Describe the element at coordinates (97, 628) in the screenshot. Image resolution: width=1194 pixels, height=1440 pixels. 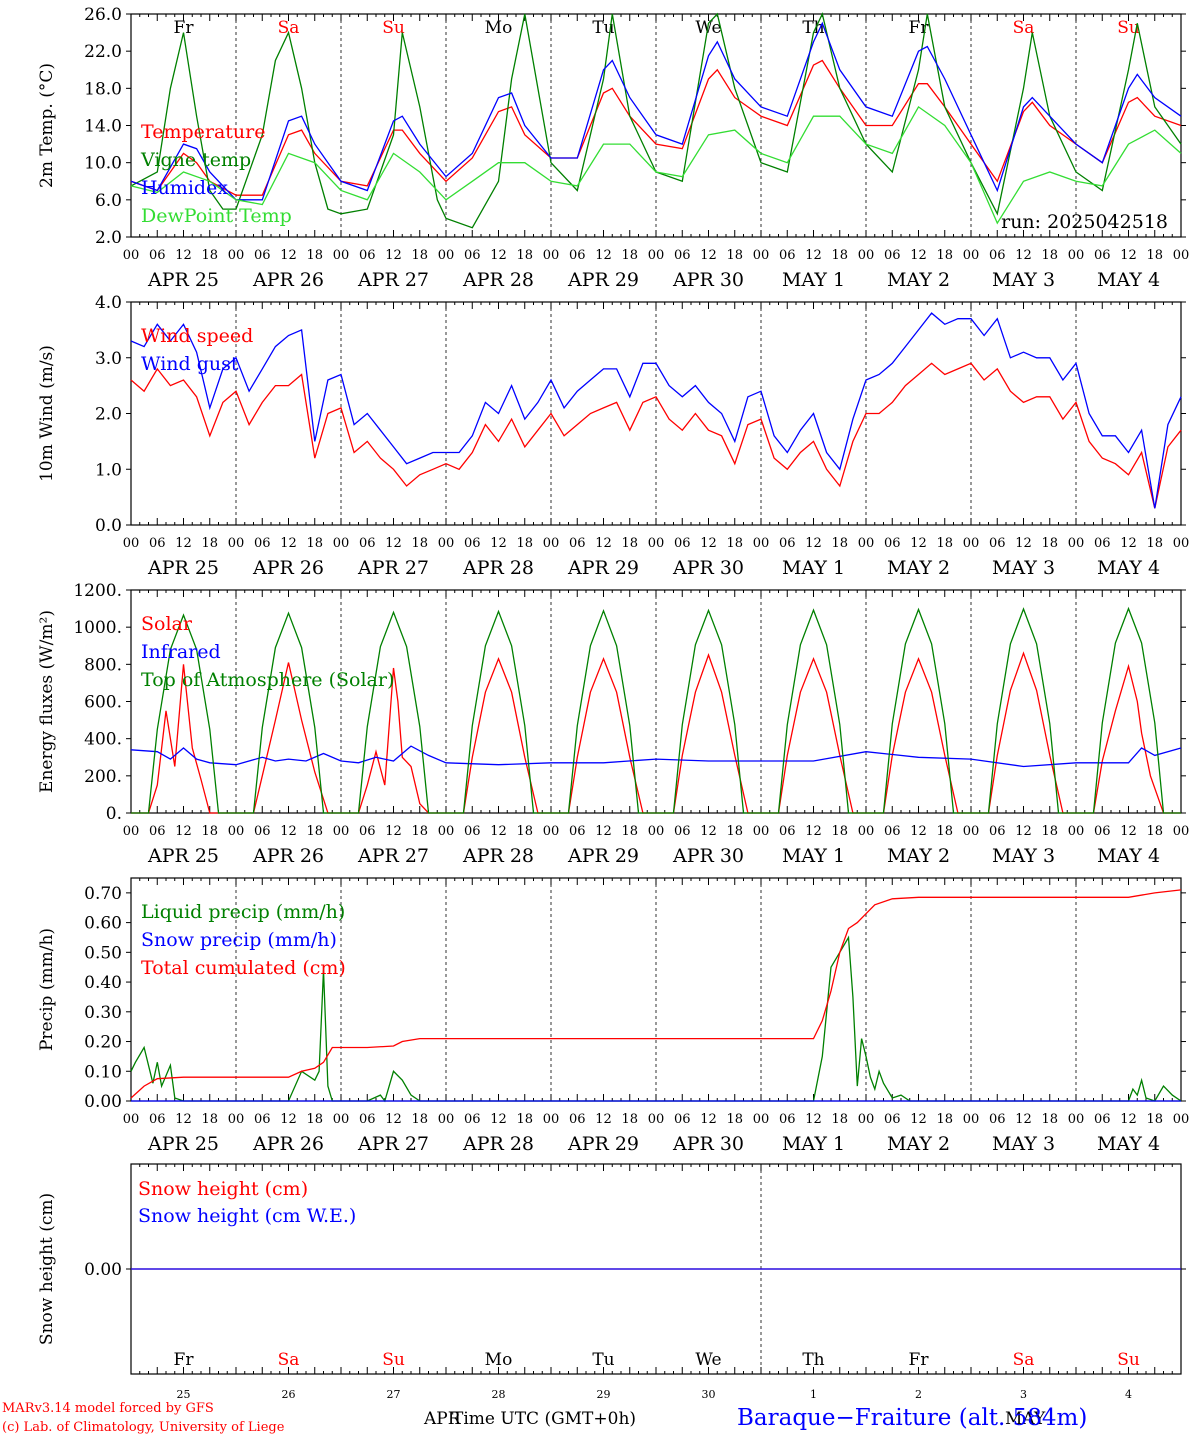
I see `y-tick-label: 1000.` at that location.